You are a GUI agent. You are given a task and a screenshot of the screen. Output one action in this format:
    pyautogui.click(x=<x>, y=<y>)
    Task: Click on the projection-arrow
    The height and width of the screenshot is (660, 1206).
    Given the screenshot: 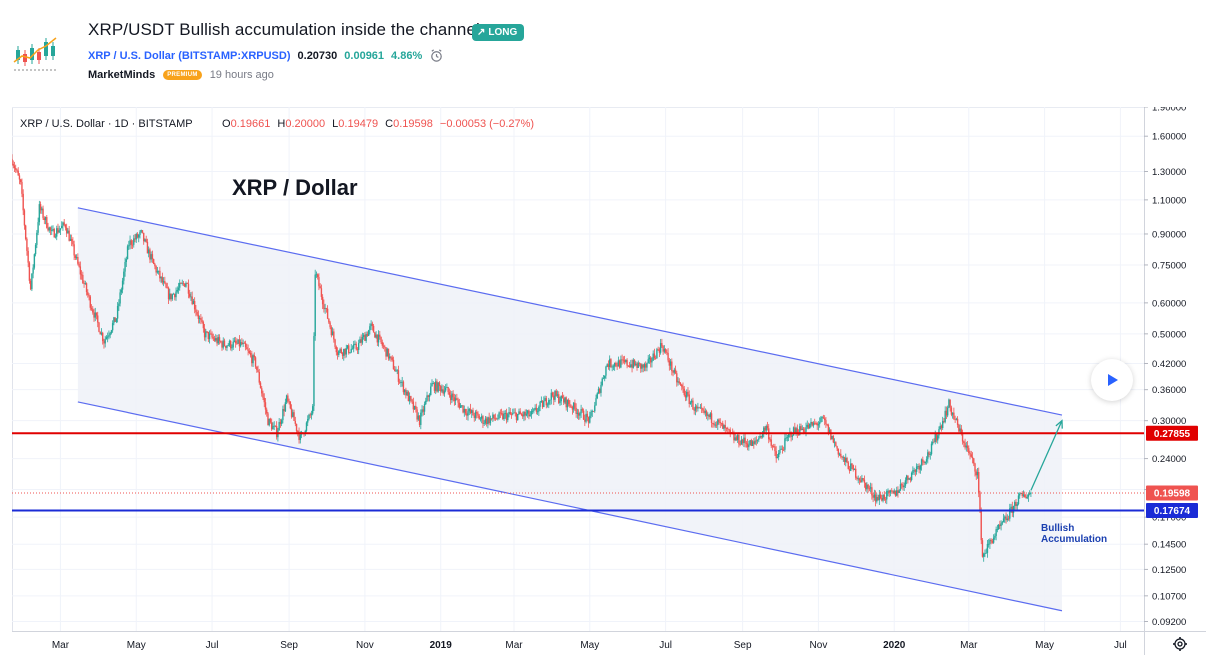 What is the action you would take?
    pyautogui.click(x=1046, y=455)
    